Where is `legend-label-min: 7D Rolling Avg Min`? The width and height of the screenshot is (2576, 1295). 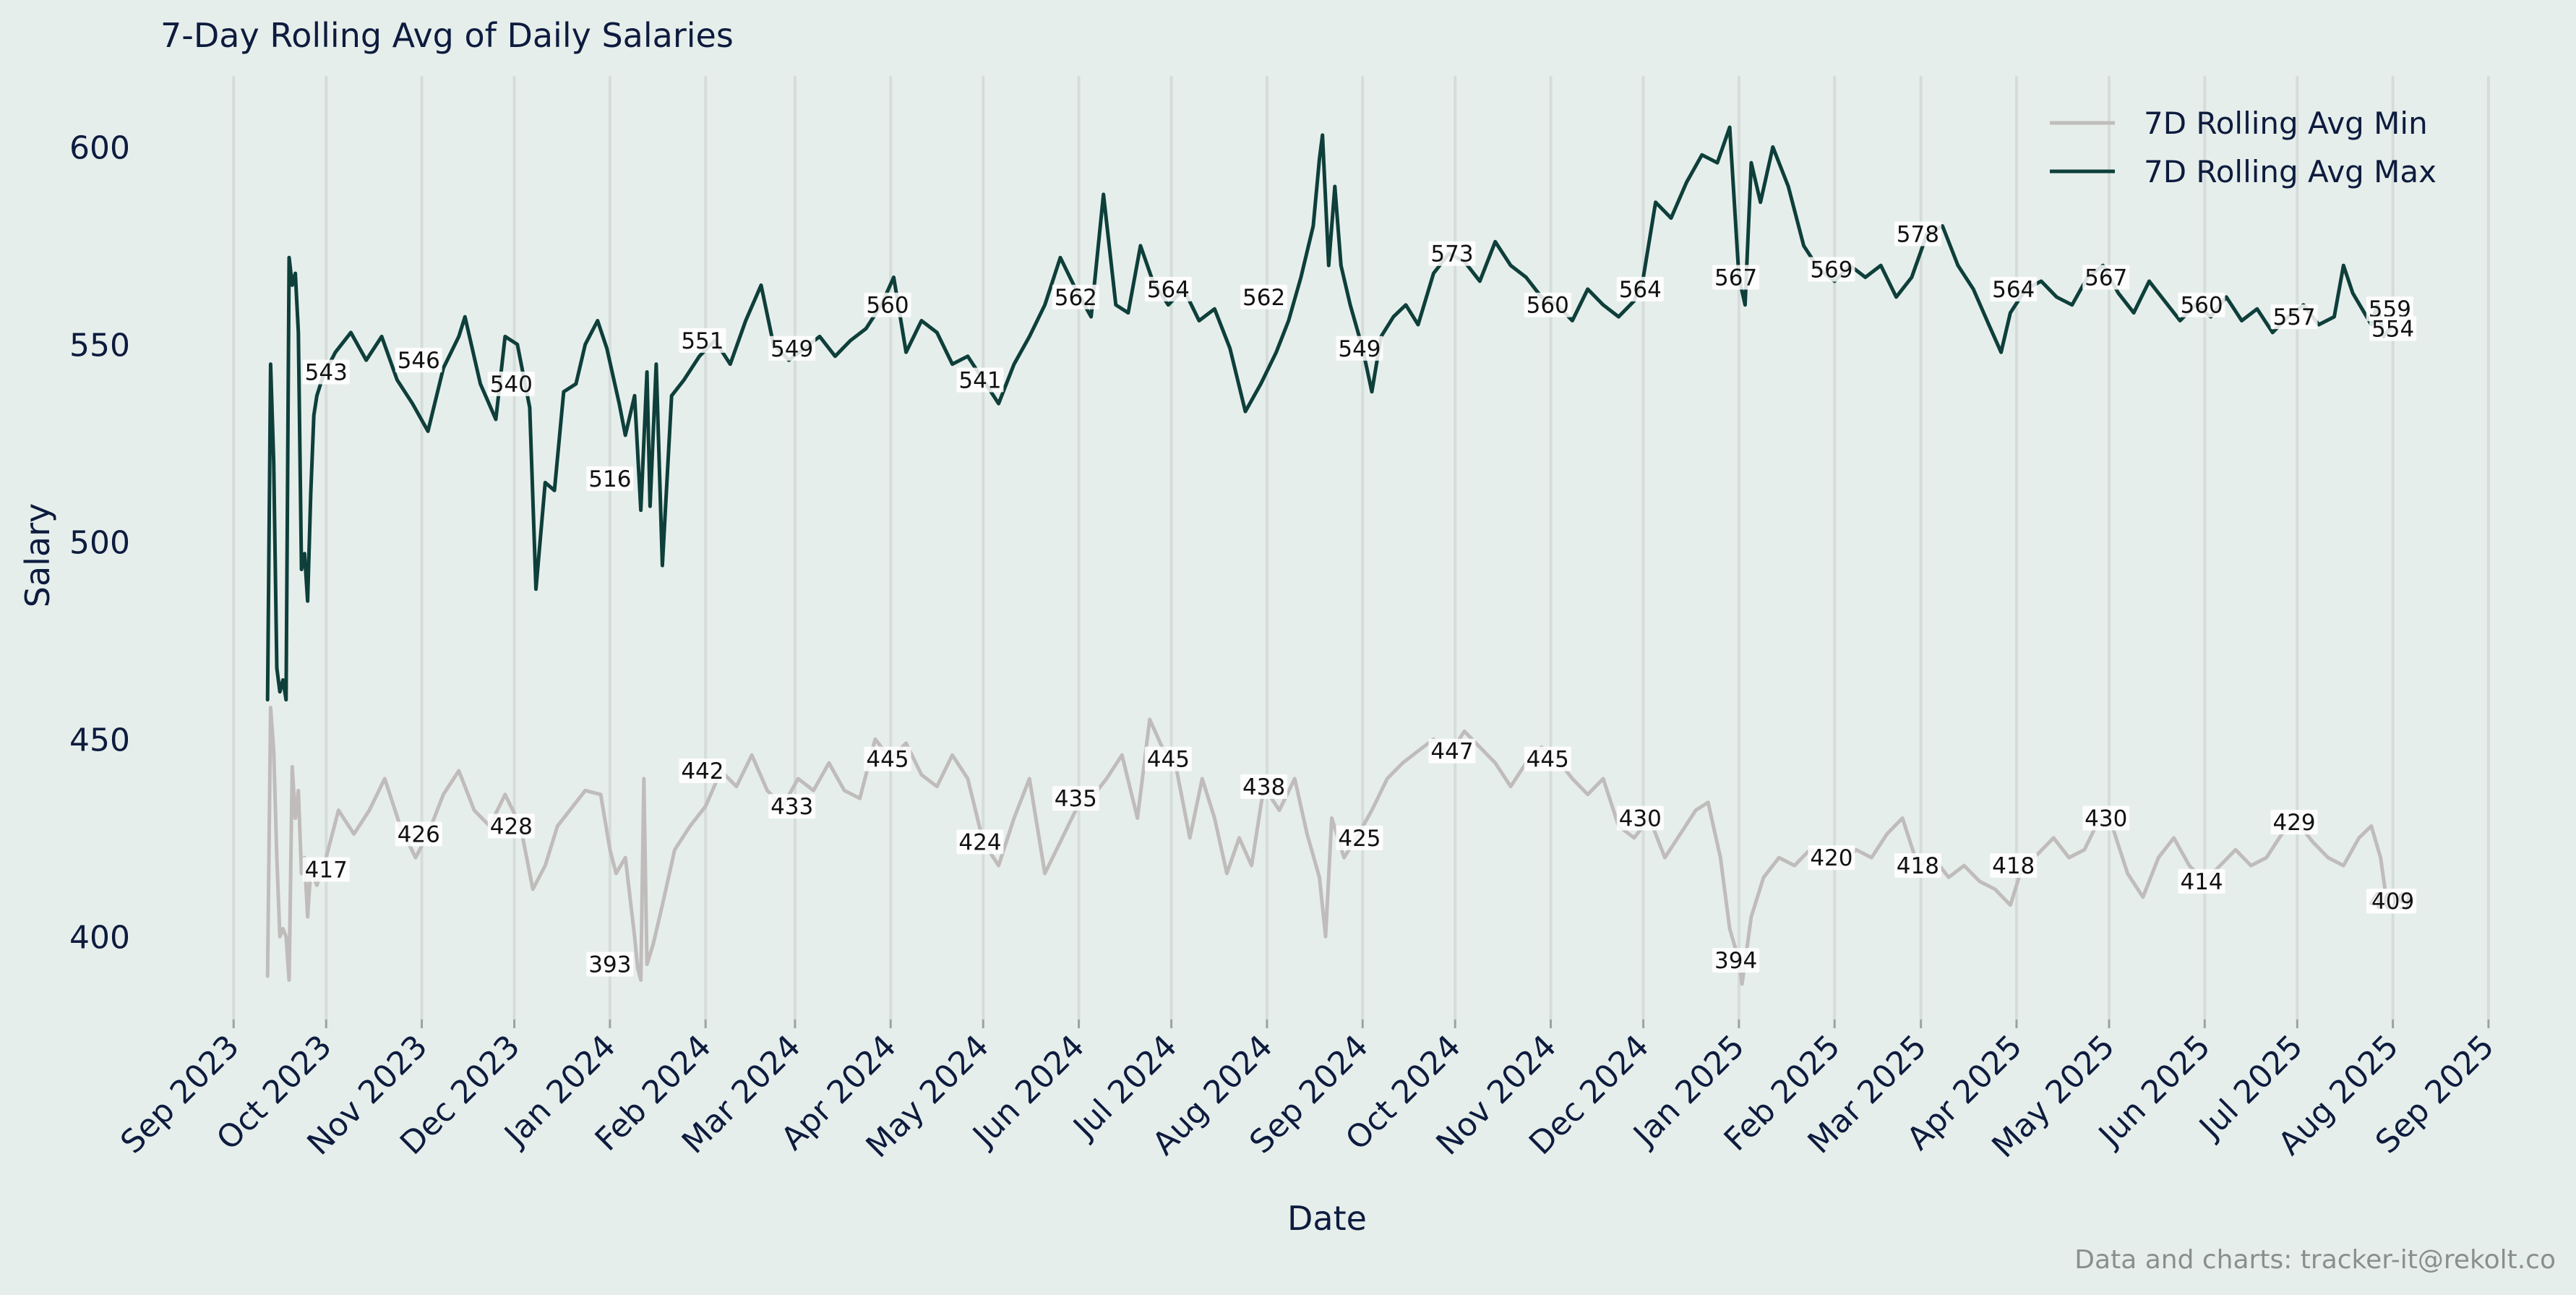 legend-label-min: 7D Rolling Avg Min is located at coordinates (2286, 124).